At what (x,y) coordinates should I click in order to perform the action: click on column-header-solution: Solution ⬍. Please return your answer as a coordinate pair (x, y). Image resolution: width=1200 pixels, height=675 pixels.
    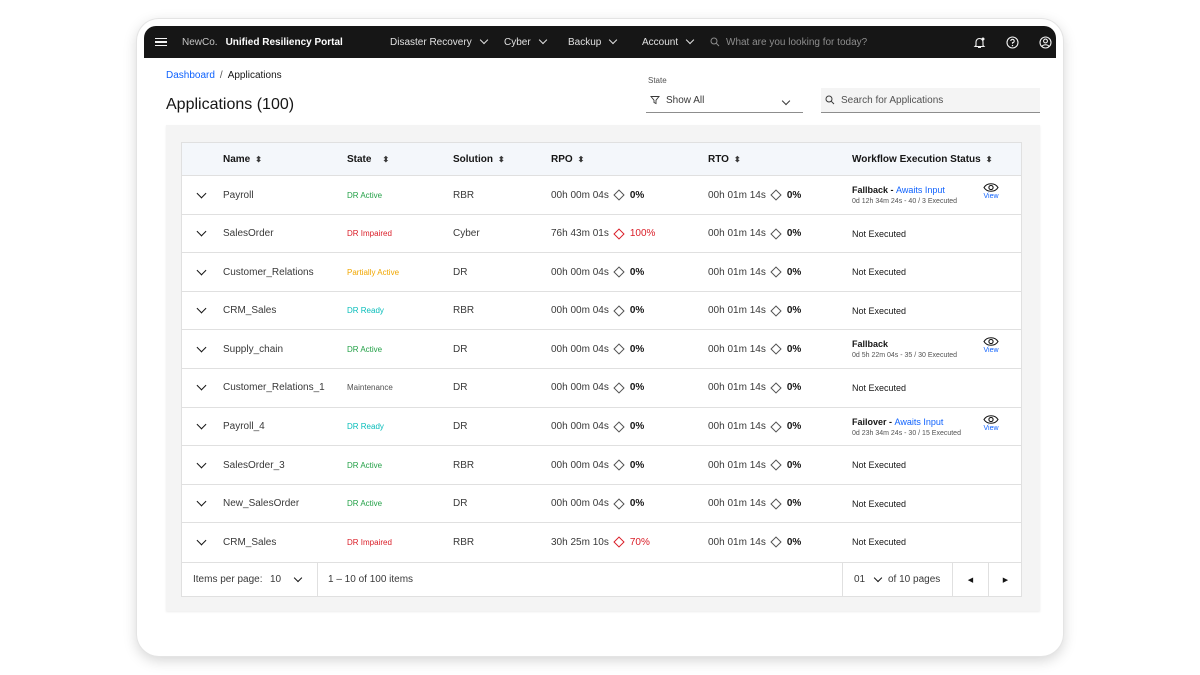
    Looking at the image, I should click on (479, 159).